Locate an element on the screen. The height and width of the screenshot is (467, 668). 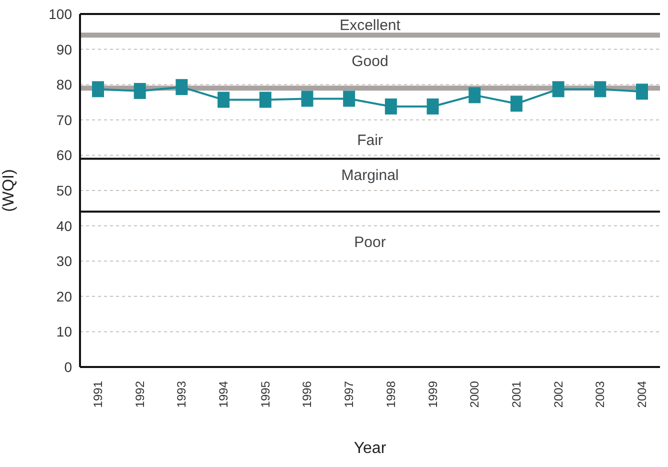
x-tick-label: 1998 is located at coordinates (391, 394).